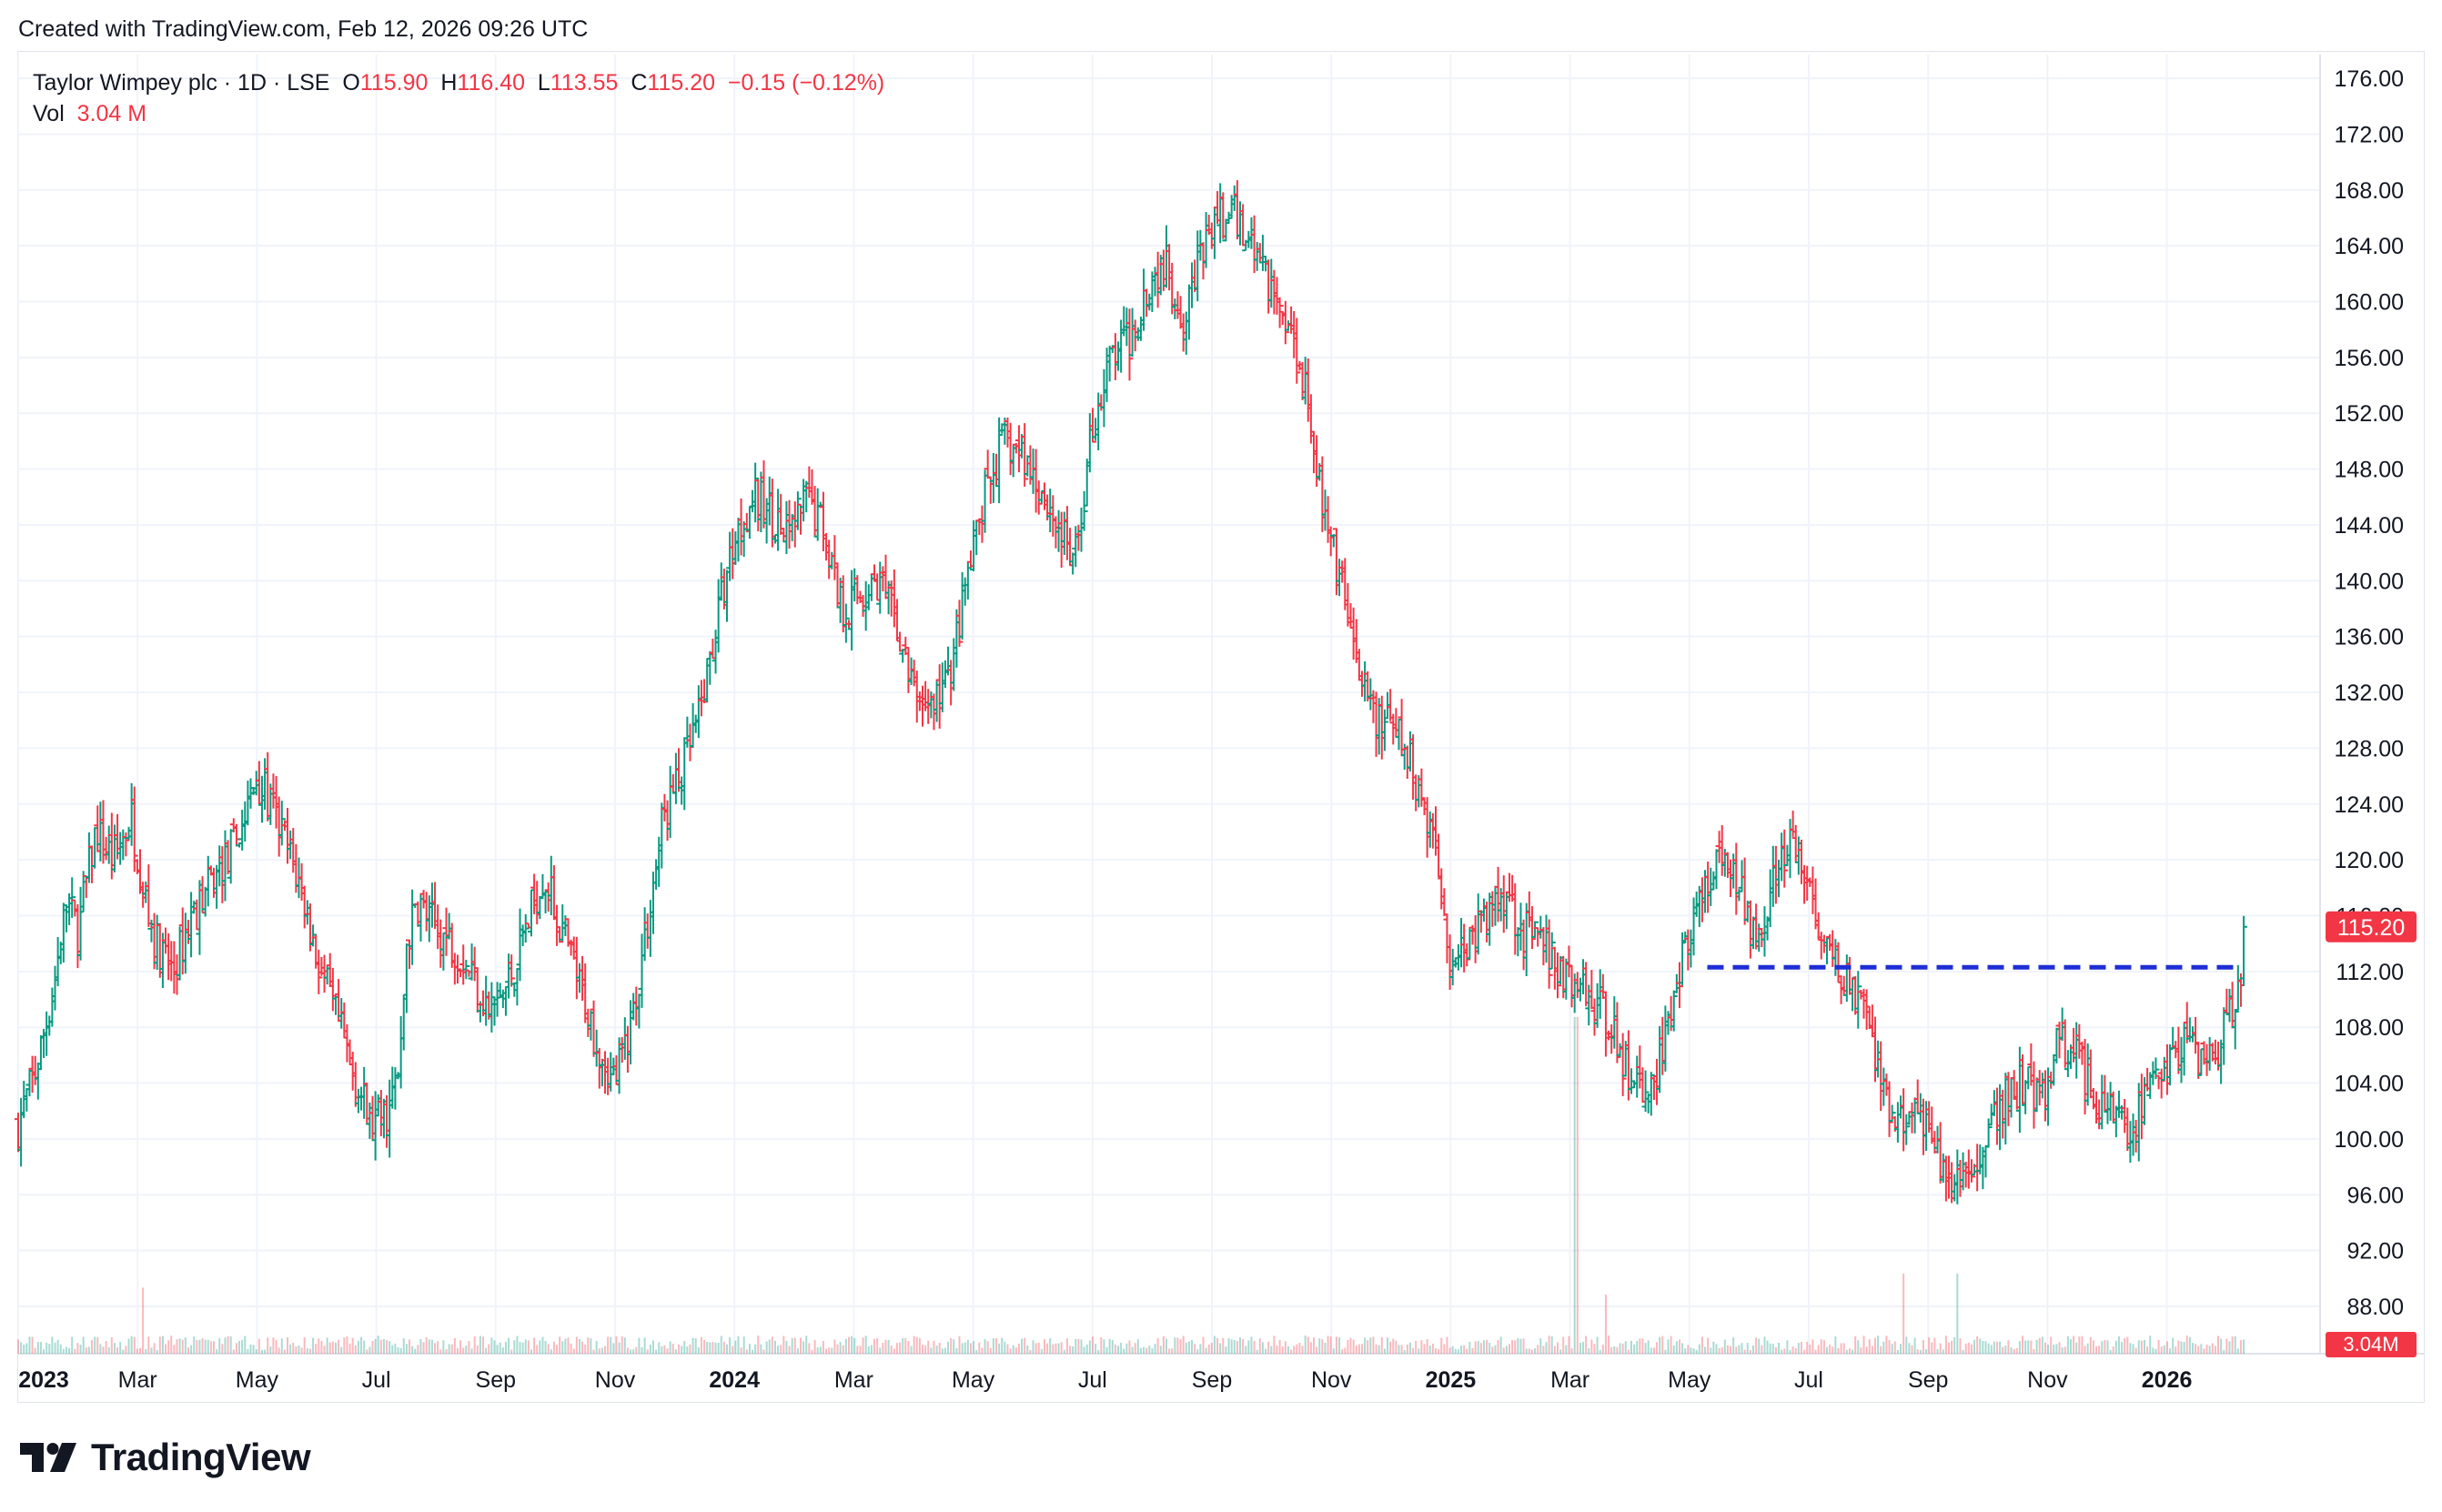 The image size is (2442, 1512). What do you see at coordinates (2370, 749) in the screenshot?
I see `y-tick-label: 128.00` at bounding box center [2370, 749].